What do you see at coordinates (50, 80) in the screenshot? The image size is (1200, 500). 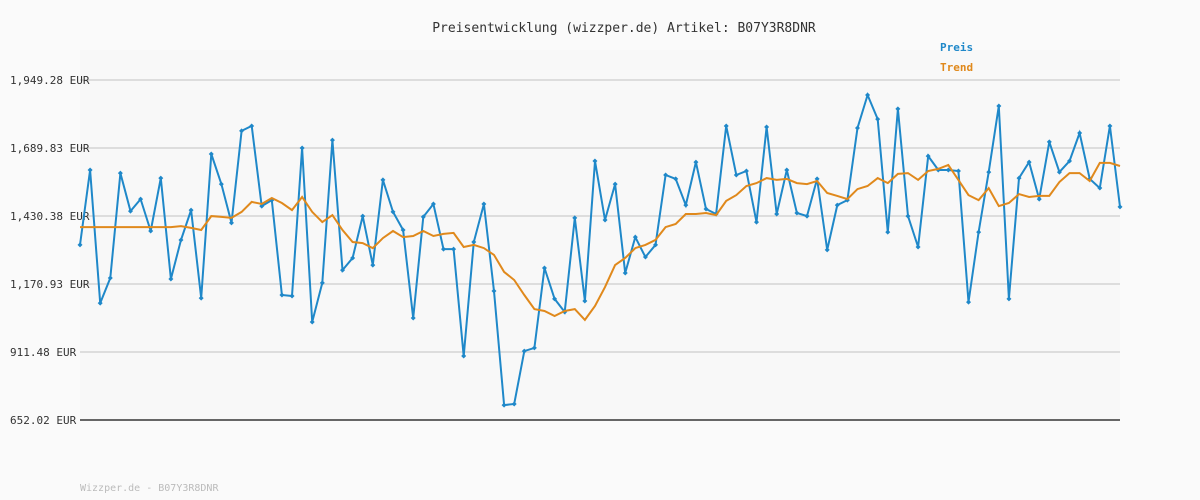 I see `y-tick-label: 1,949.28 EUR` at bounding box center [50, 80].